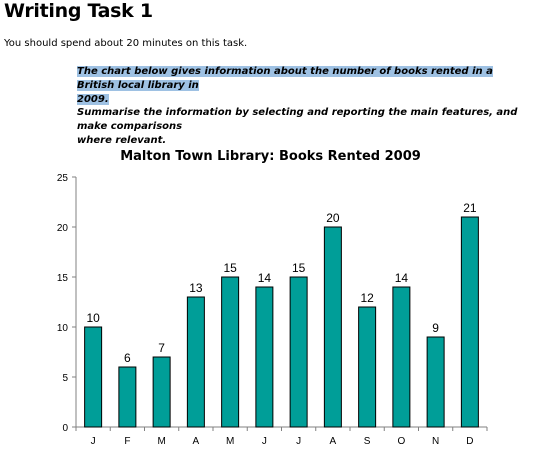 This screenshot has width=541, height=475. Describe the element at coordinates (127, 441) in the screenshot. I see `x-tick-label: F` at that location.